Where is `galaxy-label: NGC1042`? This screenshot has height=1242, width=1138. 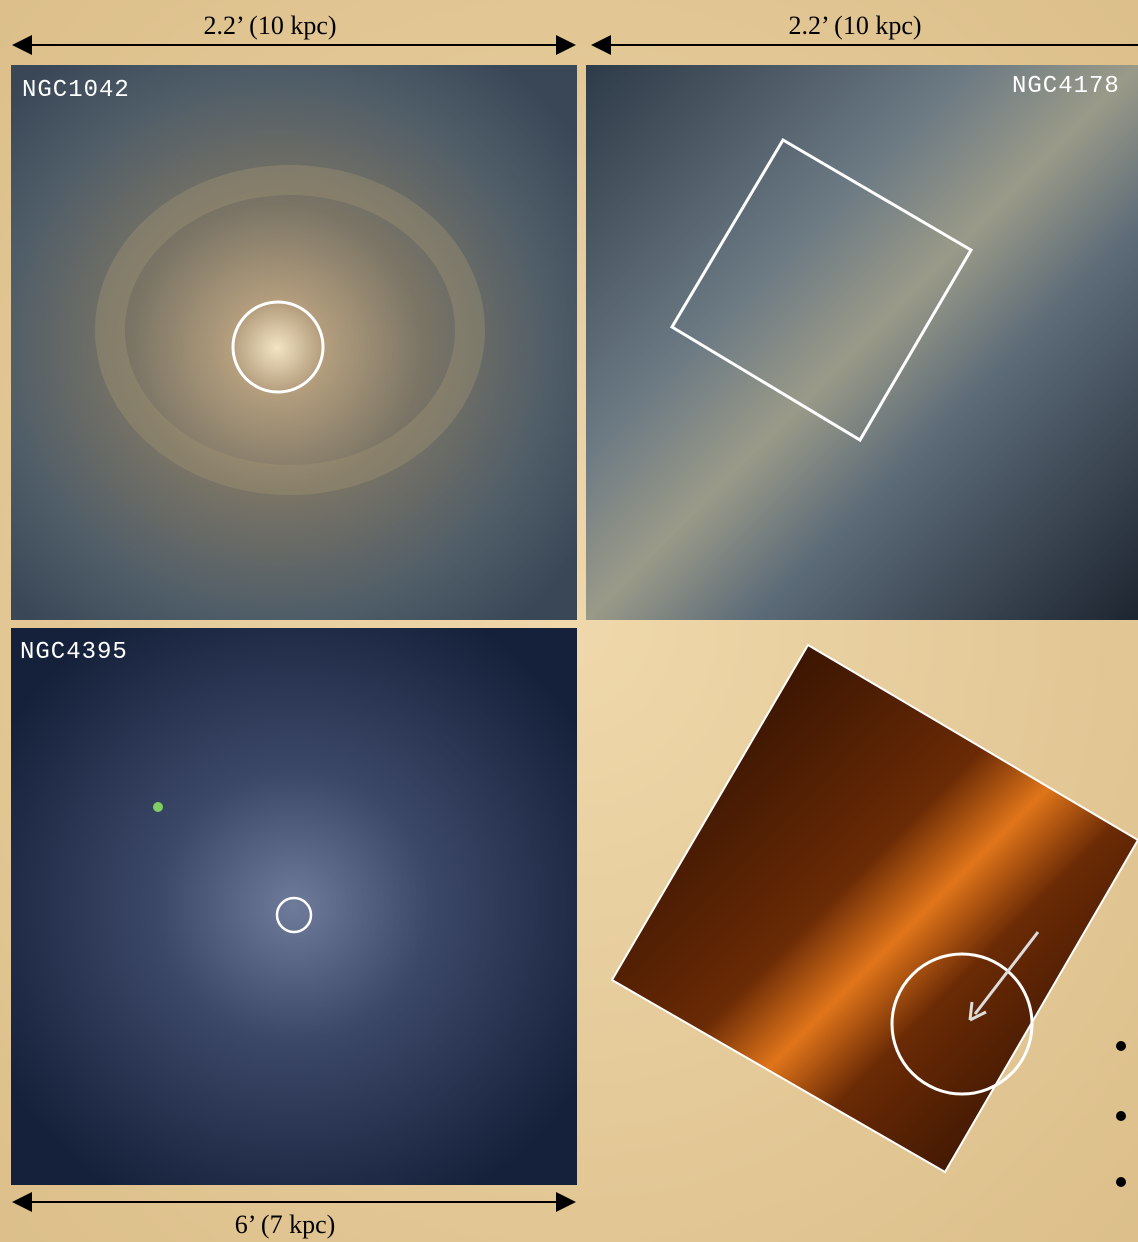
galaxy-label: NGC1042 is located at coordinates (76, 90).